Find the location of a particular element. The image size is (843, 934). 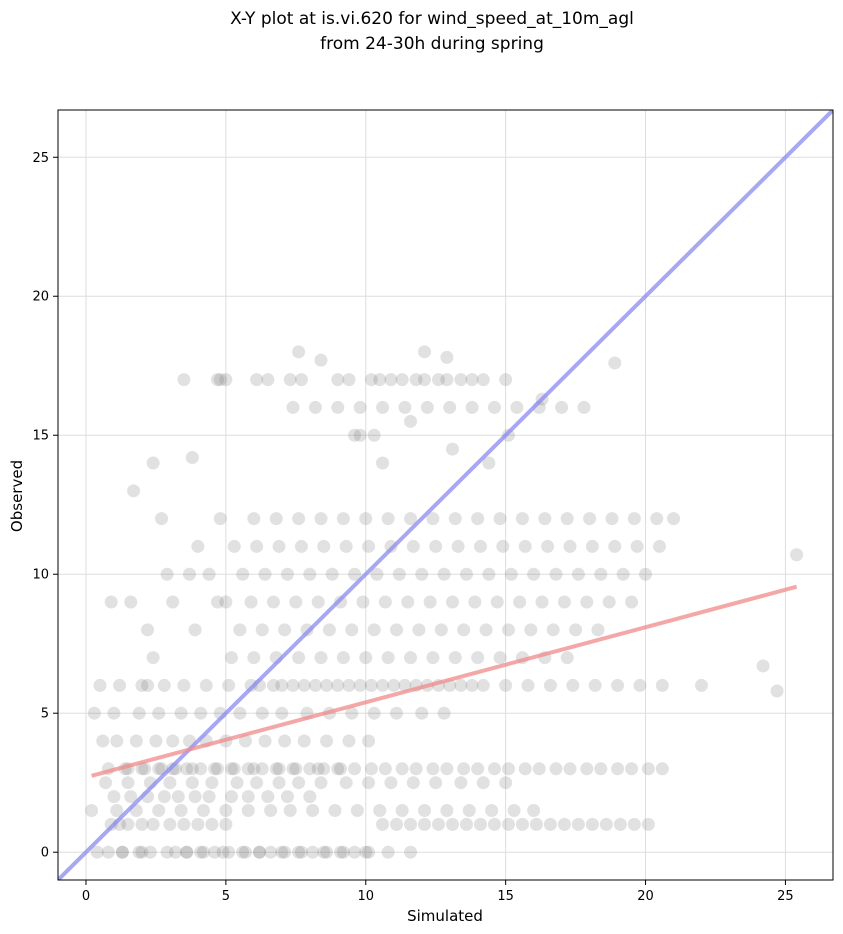

y-tick-label: 25 is located at coordinates (40, 158).